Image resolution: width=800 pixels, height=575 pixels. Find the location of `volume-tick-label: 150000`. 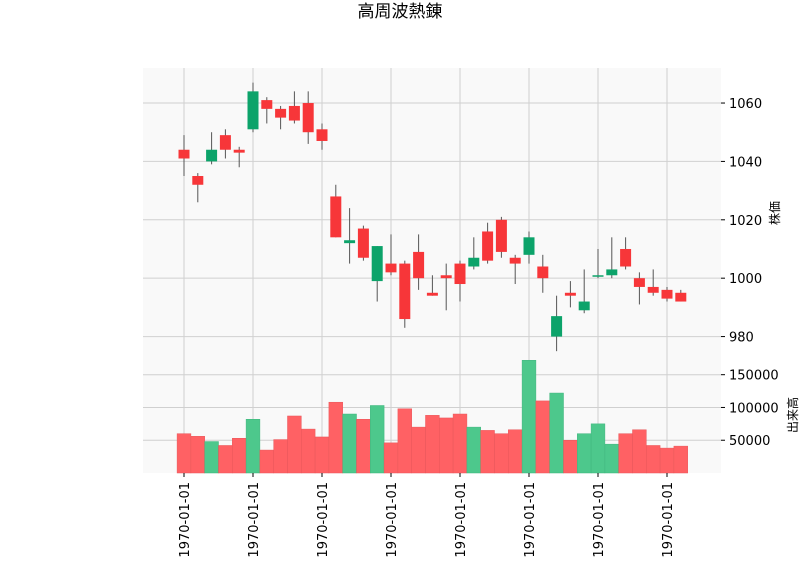

volume-tick-label: 150000 is located at coordinates (754, 376).